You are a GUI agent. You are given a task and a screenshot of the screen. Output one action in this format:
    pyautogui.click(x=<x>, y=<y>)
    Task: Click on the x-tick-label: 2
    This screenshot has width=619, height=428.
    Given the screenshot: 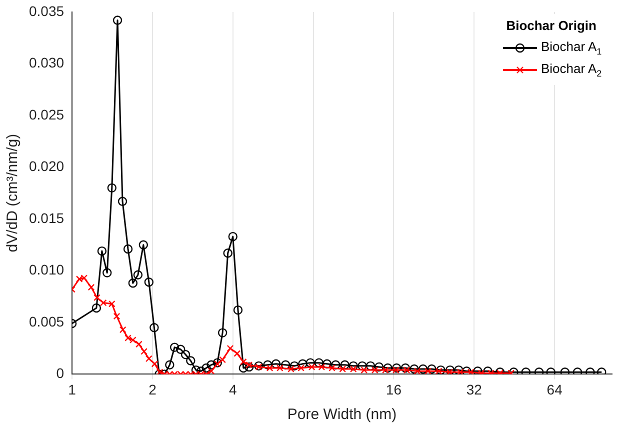 What is the action you would take?
    pyautogui.click(x=152, y=389)
    